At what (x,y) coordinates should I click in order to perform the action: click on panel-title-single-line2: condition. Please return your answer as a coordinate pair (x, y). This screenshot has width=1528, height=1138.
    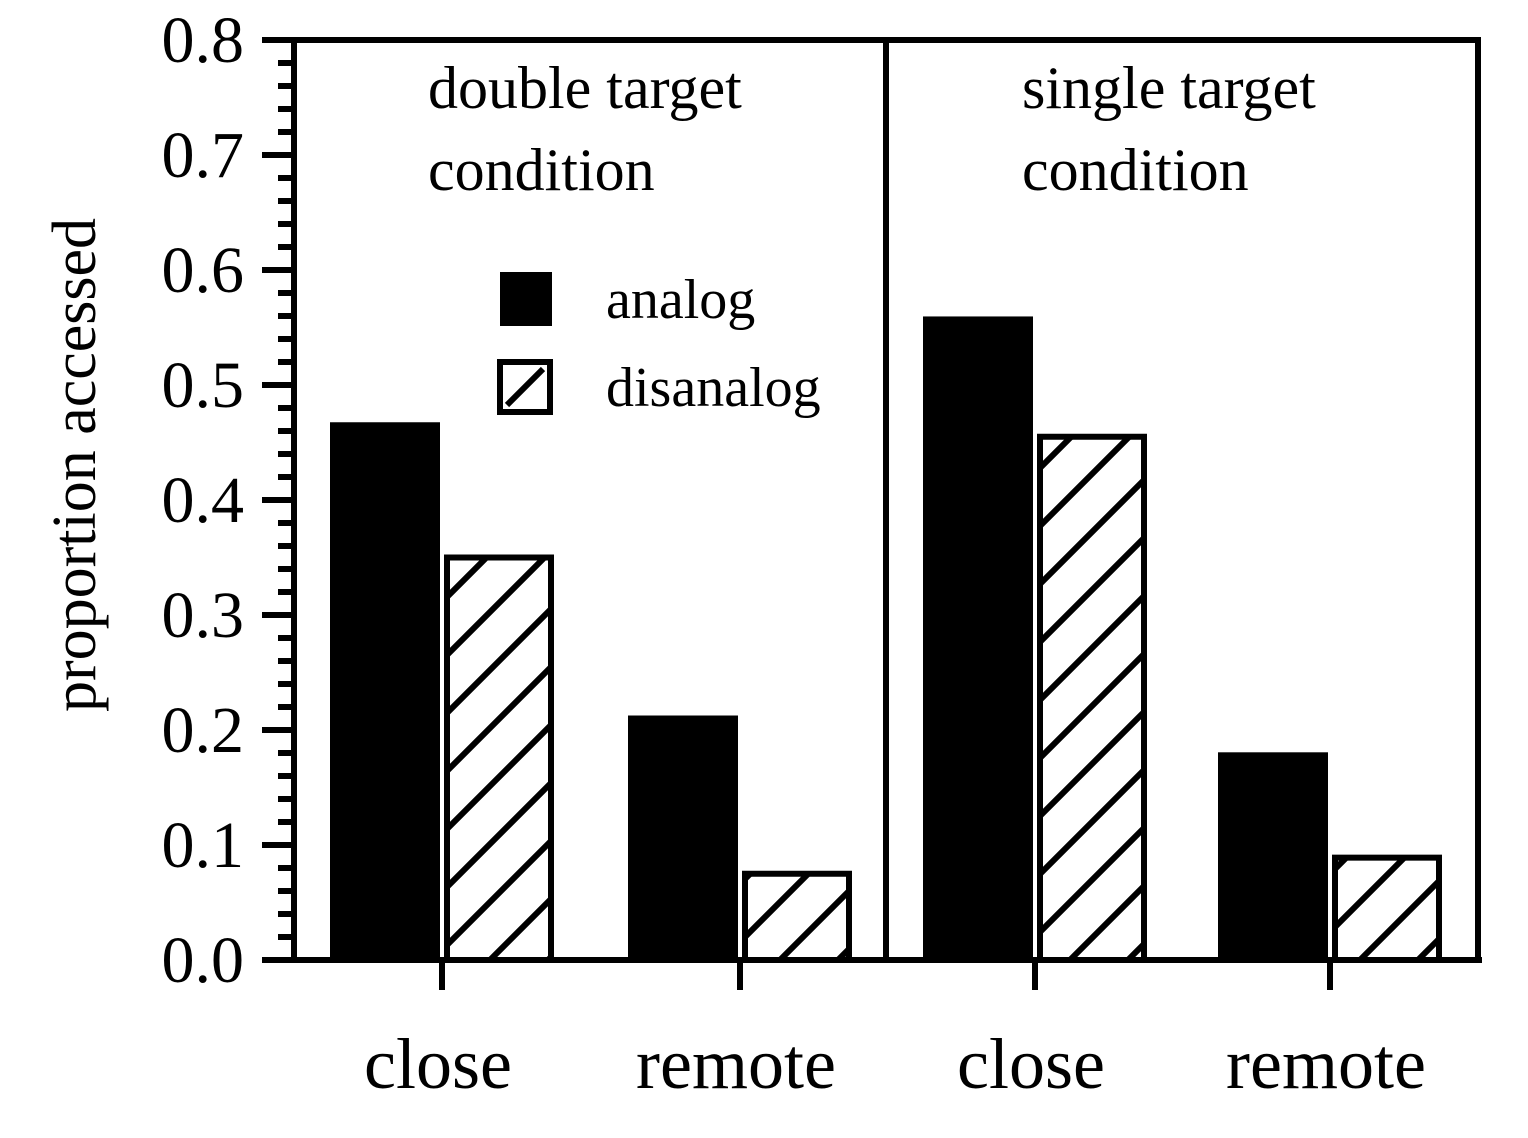
    Looking at the image, I should click on (1135, 170).